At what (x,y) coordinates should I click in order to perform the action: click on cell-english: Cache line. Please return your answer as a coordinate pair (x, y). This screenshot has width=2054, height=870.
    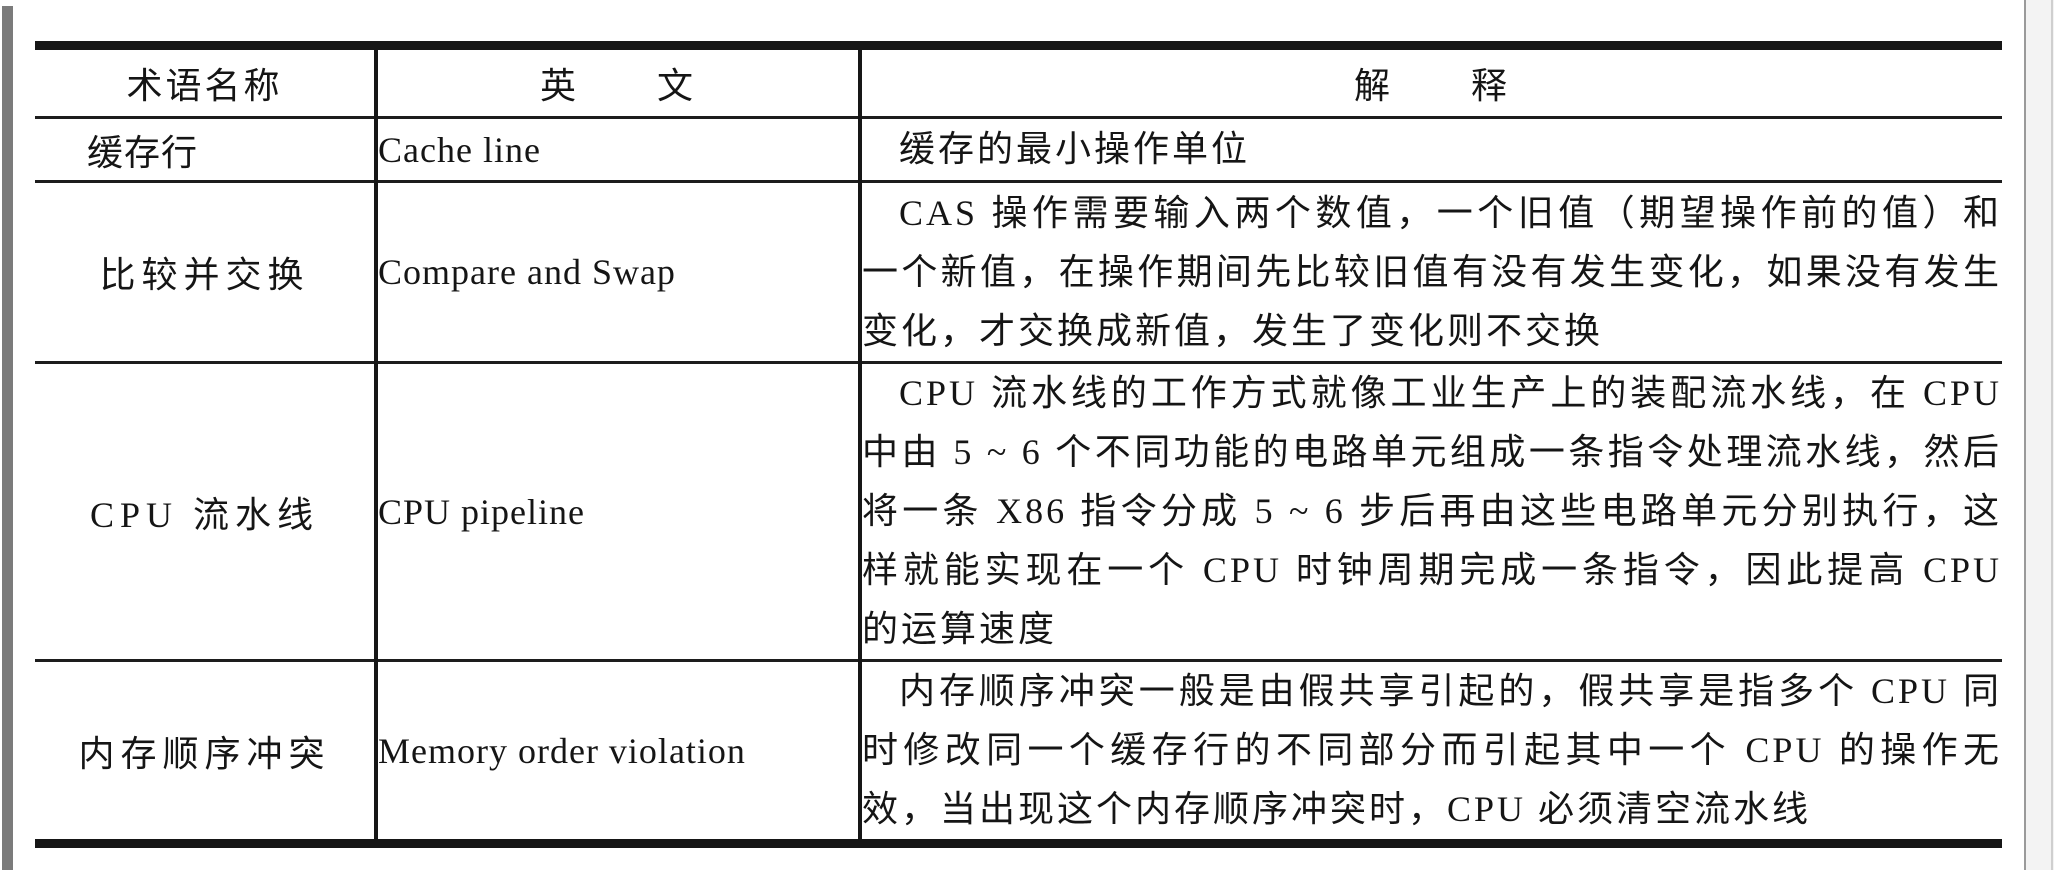
    Looking at the image, I should click on (617, 149).